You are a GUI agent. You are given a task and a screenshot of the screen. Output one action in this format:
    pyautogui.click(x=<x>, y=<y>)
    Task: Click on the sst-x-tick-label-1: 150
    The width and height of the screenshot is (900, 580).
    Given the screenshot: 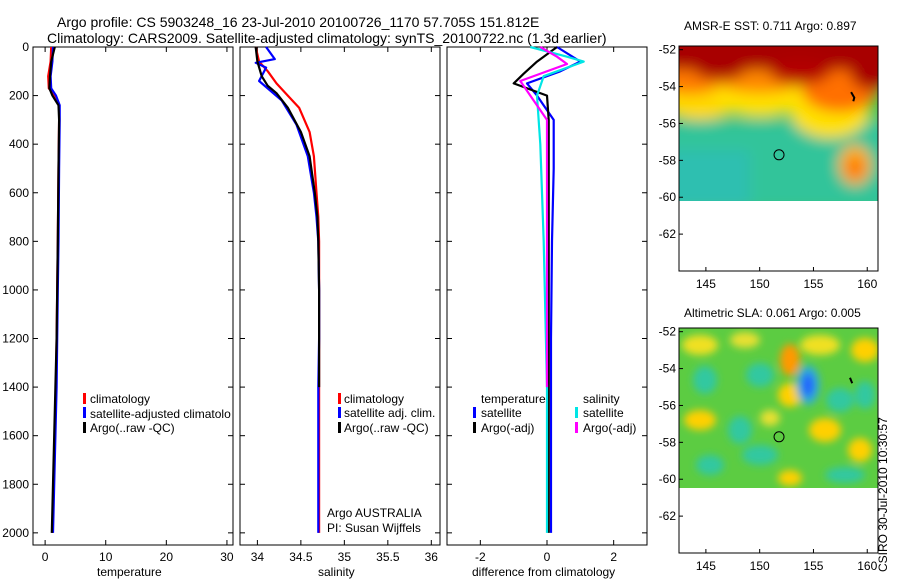 What is the action you would take?
    pyautogui.click(x=760, y=284)
    